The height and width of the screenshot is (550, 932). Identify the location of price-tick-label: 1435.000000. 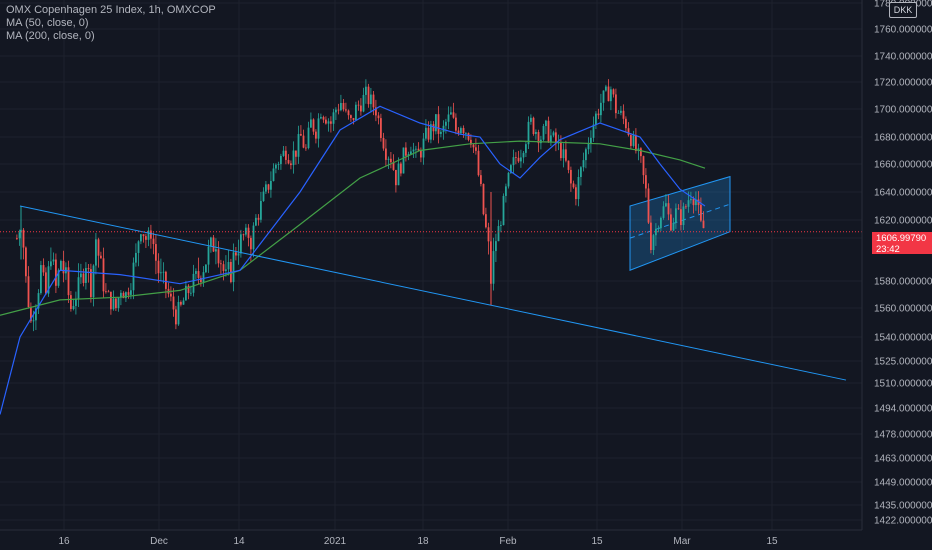
(903, 506).